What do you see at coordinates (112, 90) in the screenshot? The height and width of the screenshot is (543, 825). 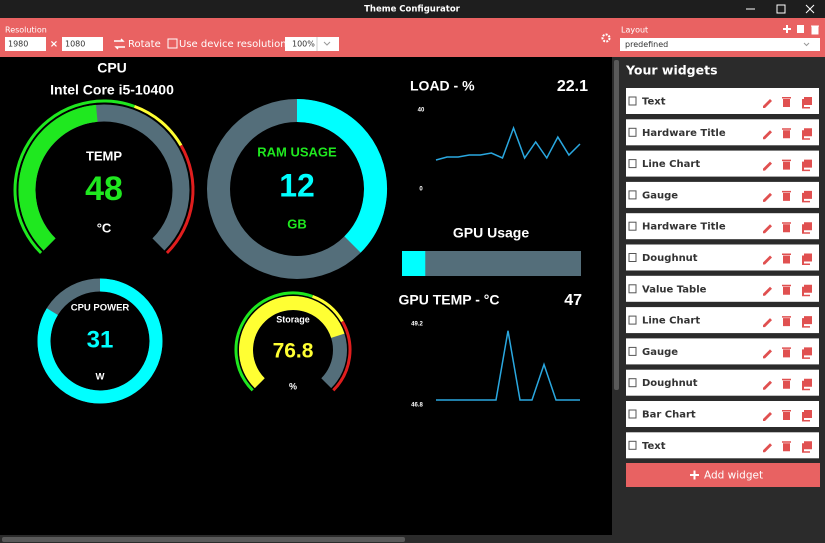 I see `hardware-name: Intel Core i5-10400` at bounding box center [112, 90].